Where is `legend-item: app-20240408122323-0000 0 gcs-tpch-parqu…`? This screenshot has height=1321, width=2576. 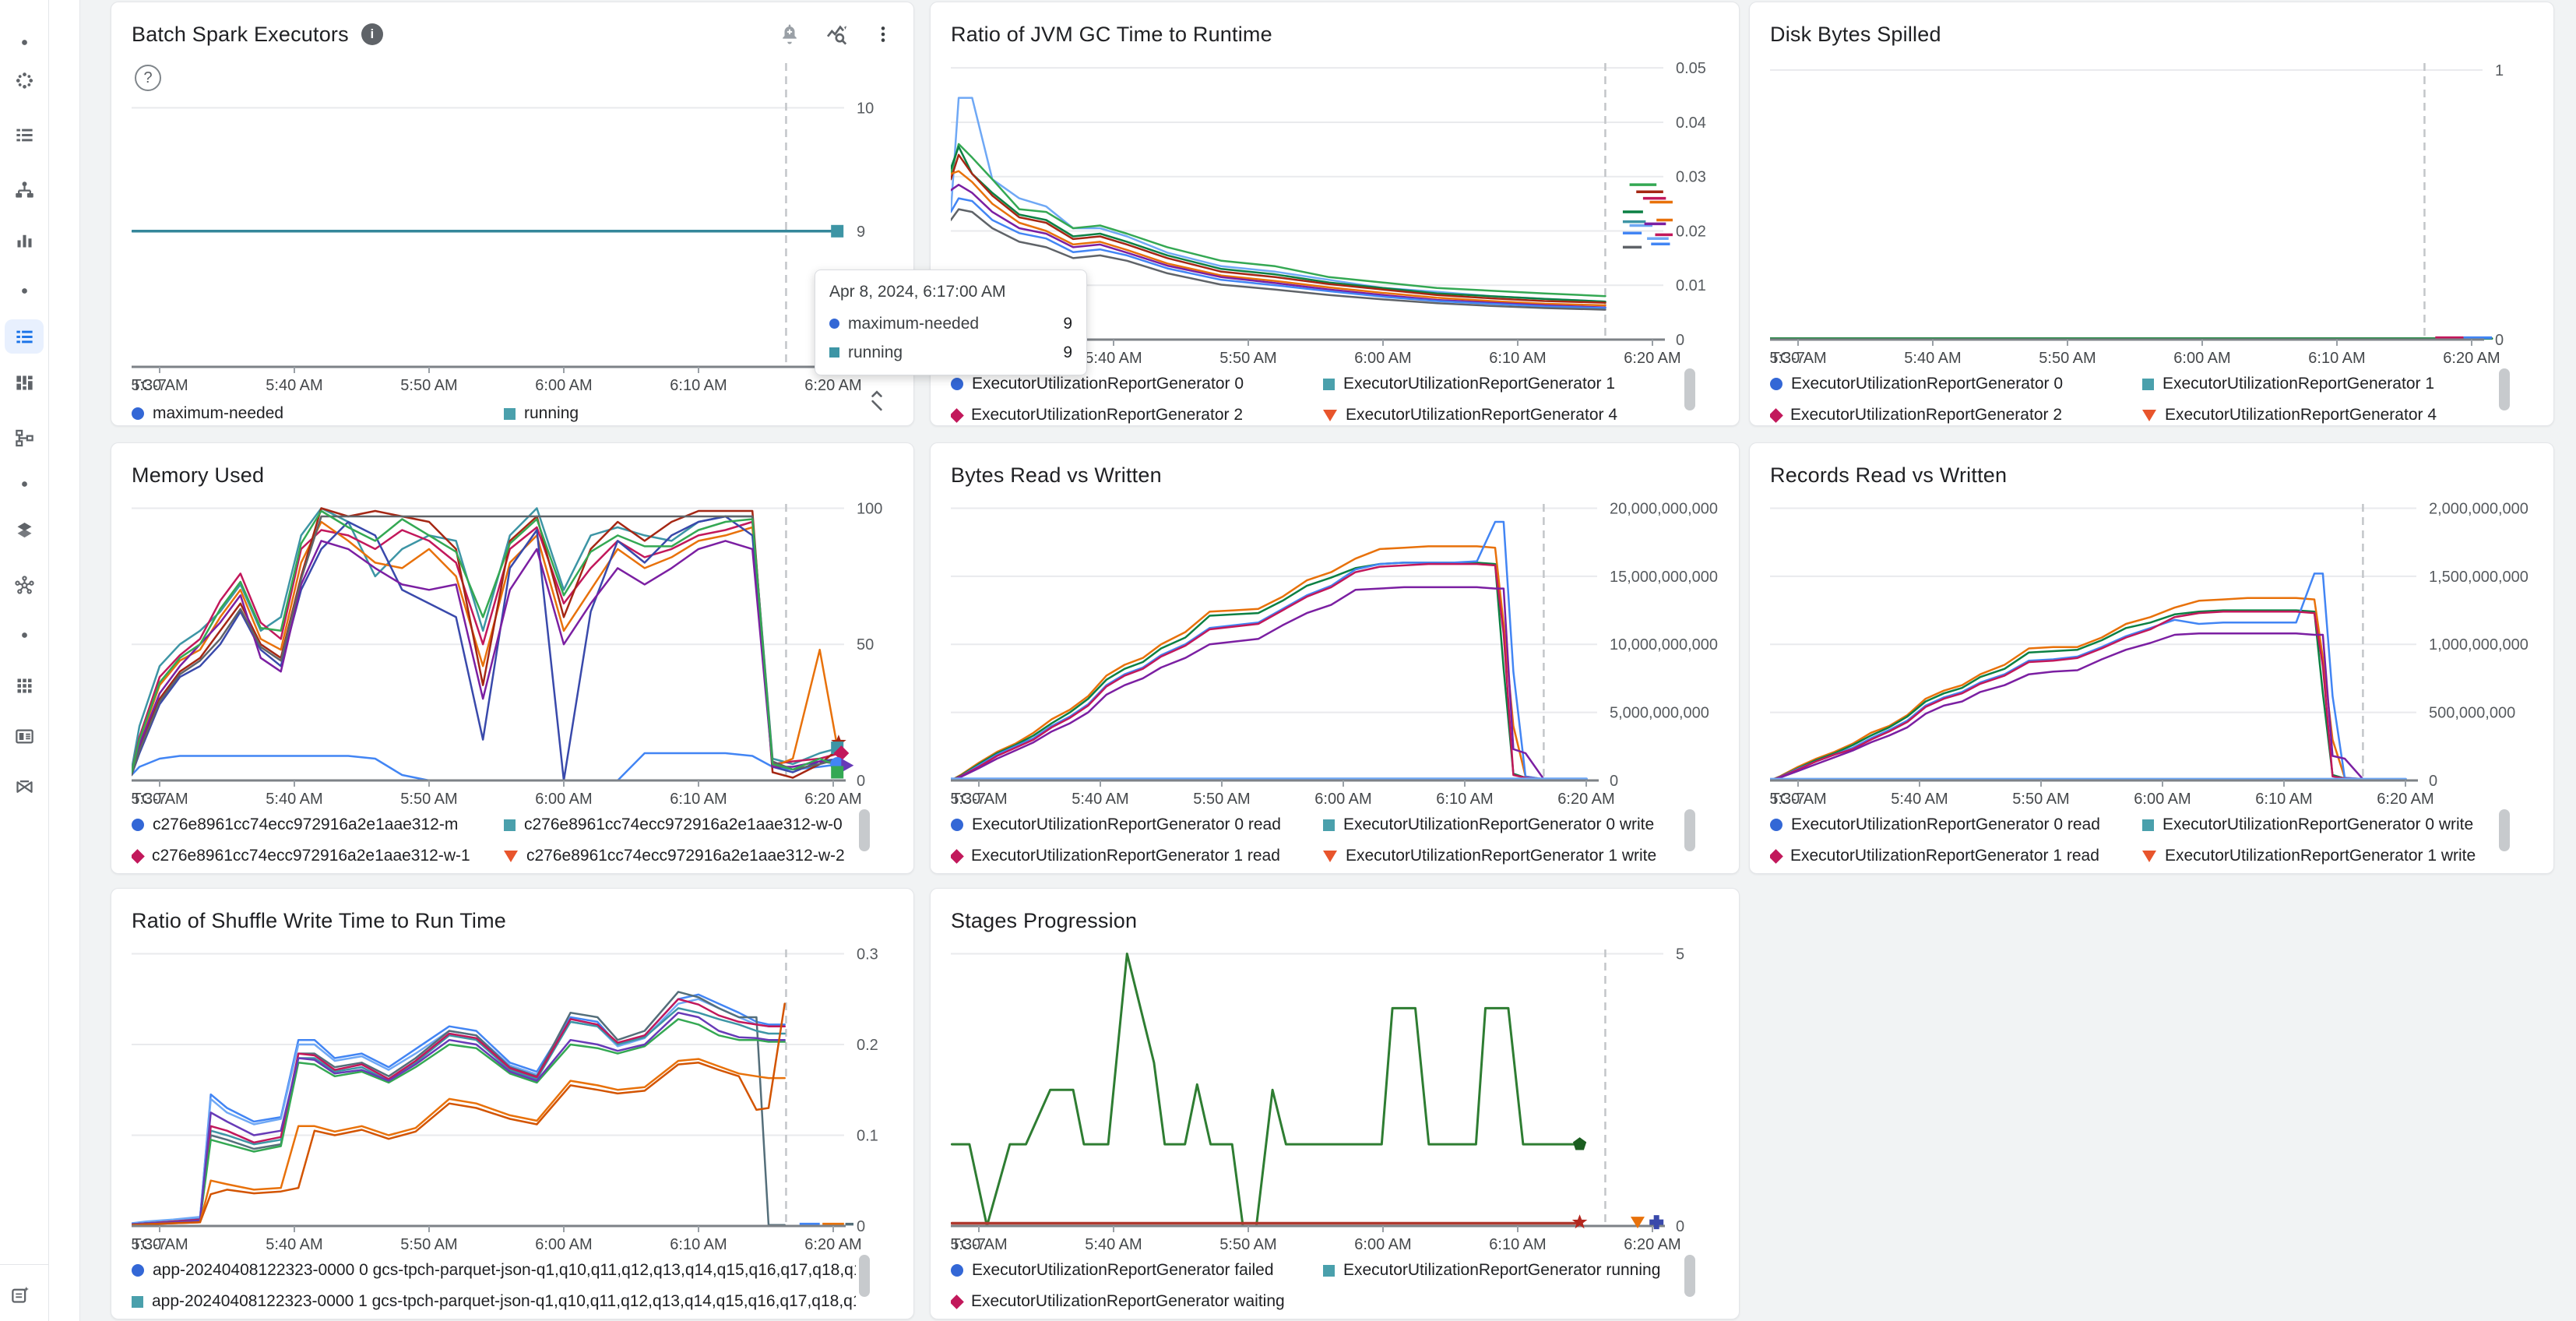 legend-item: app-20240408122323-0000 0 gcs-tpch-parqu… is located at coordinates (494, 1270).